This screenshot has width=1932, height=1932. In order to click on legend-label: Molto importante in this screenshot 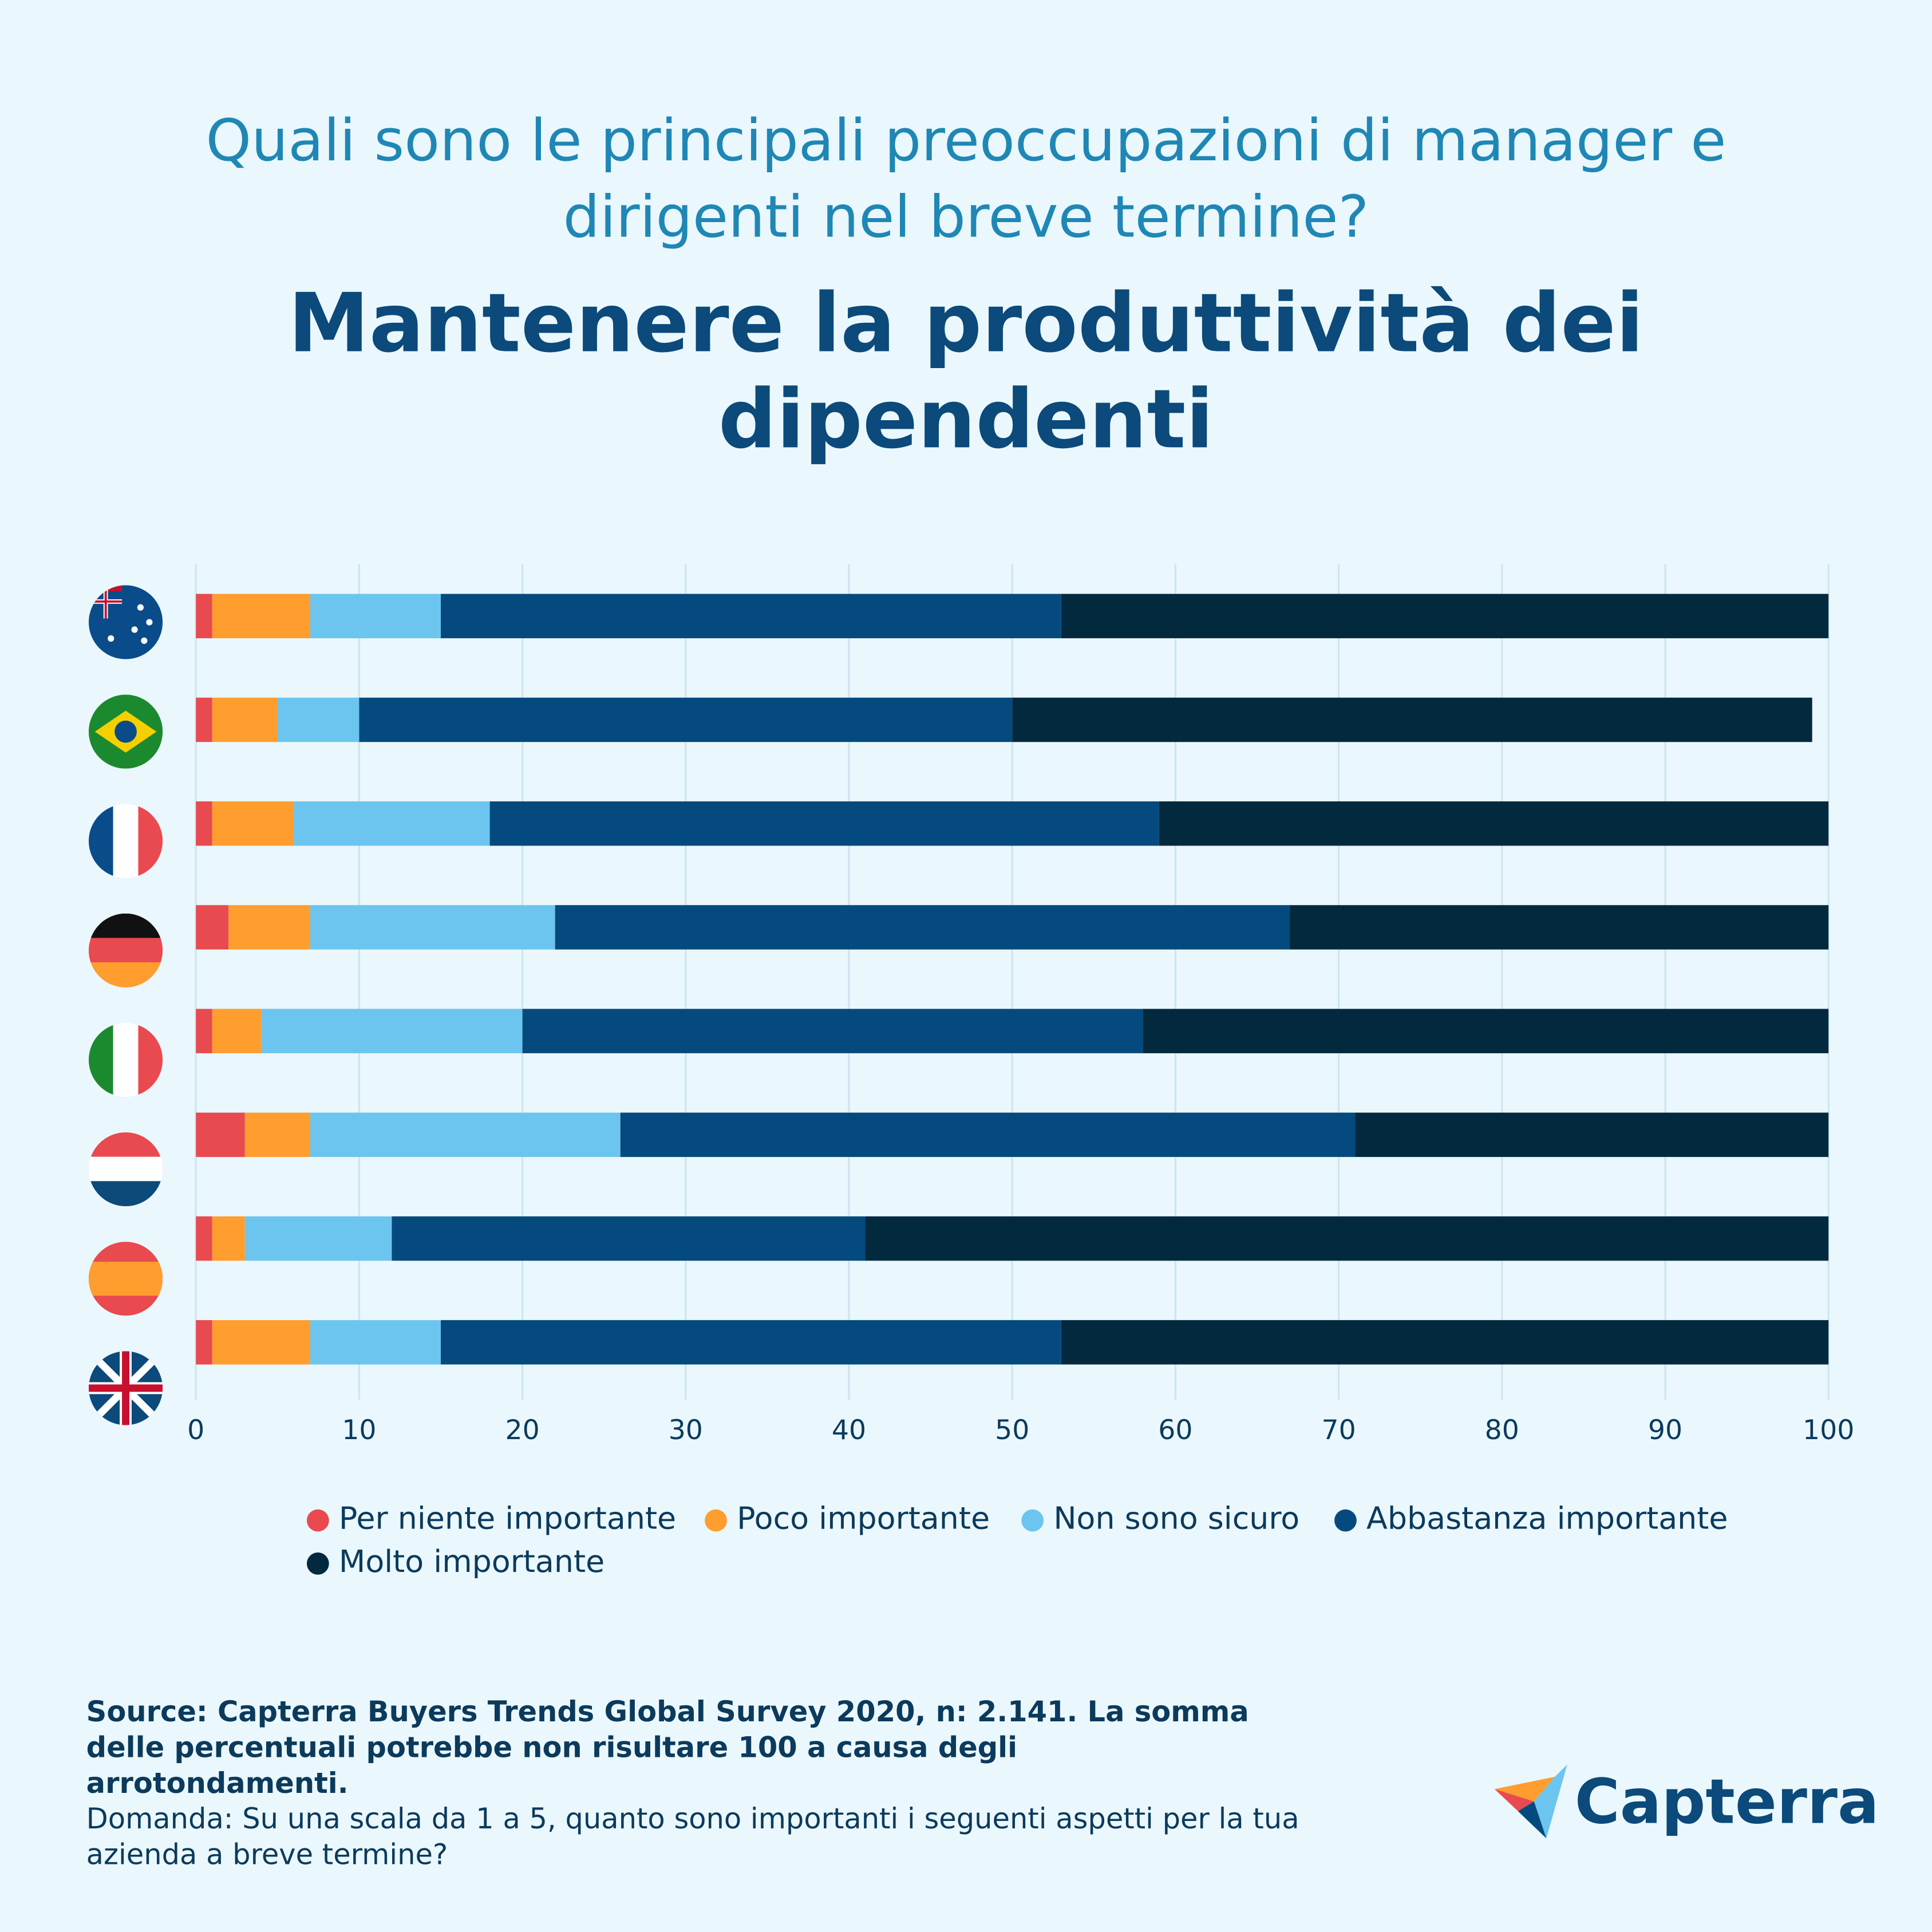, I will do `click(472, 1561)`.